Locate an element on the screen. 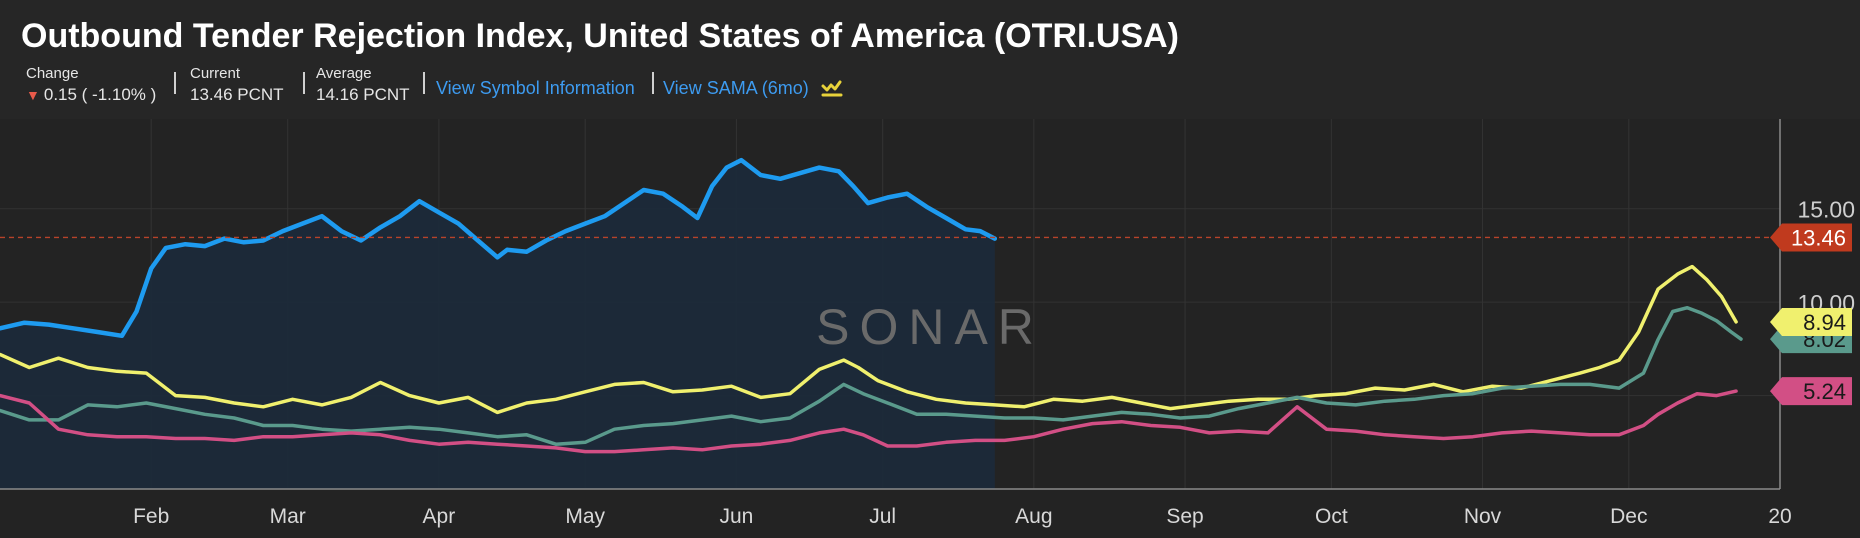  value-tag-text: 13.46 is located at coordinates (1818, 237).